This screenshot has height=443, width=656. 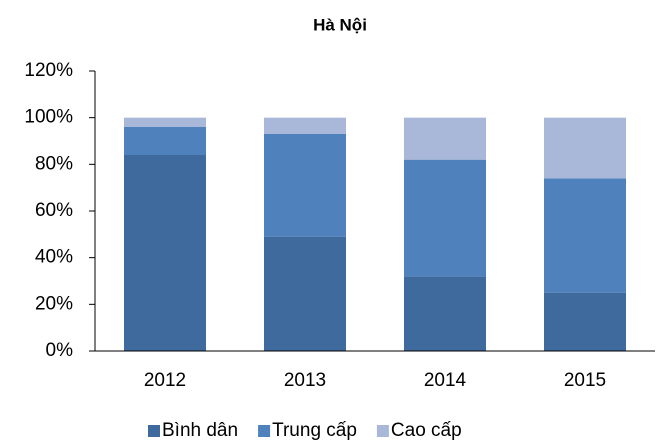 I want to click on legend-label: Bình dân, so click(x=200, y=430).